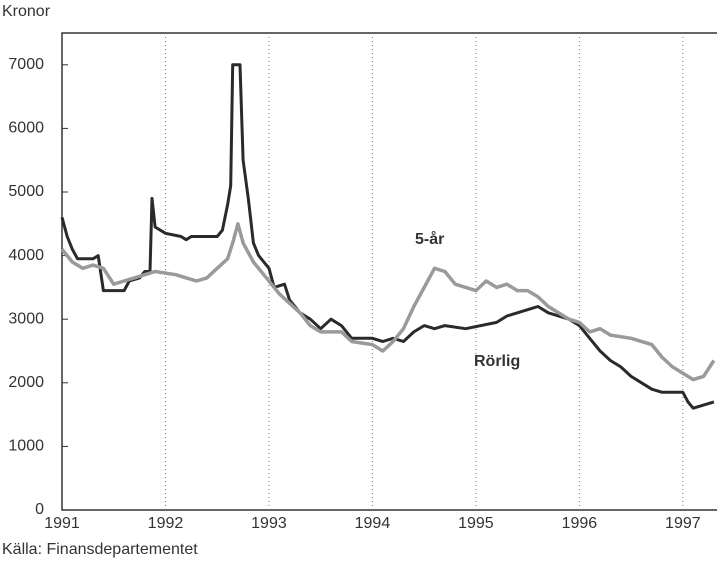 Image resolution: width=717 pixels, height=561 pixels. I want to click on x-tick-label: 1995, so click(476, 523).